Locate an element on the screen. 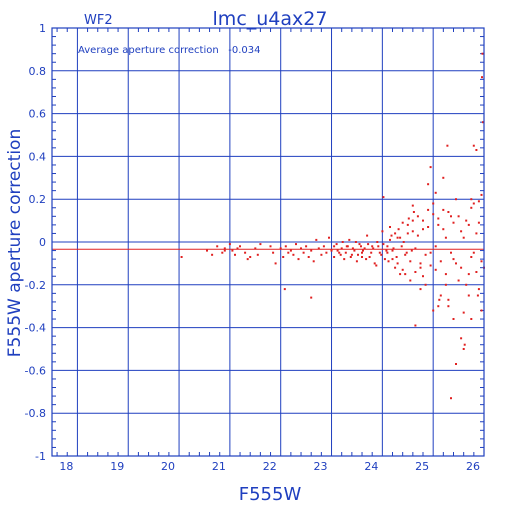 The width and height of the screenshot is (512, 512). x-tick-label: 25 is located at coordinates (422, 466).